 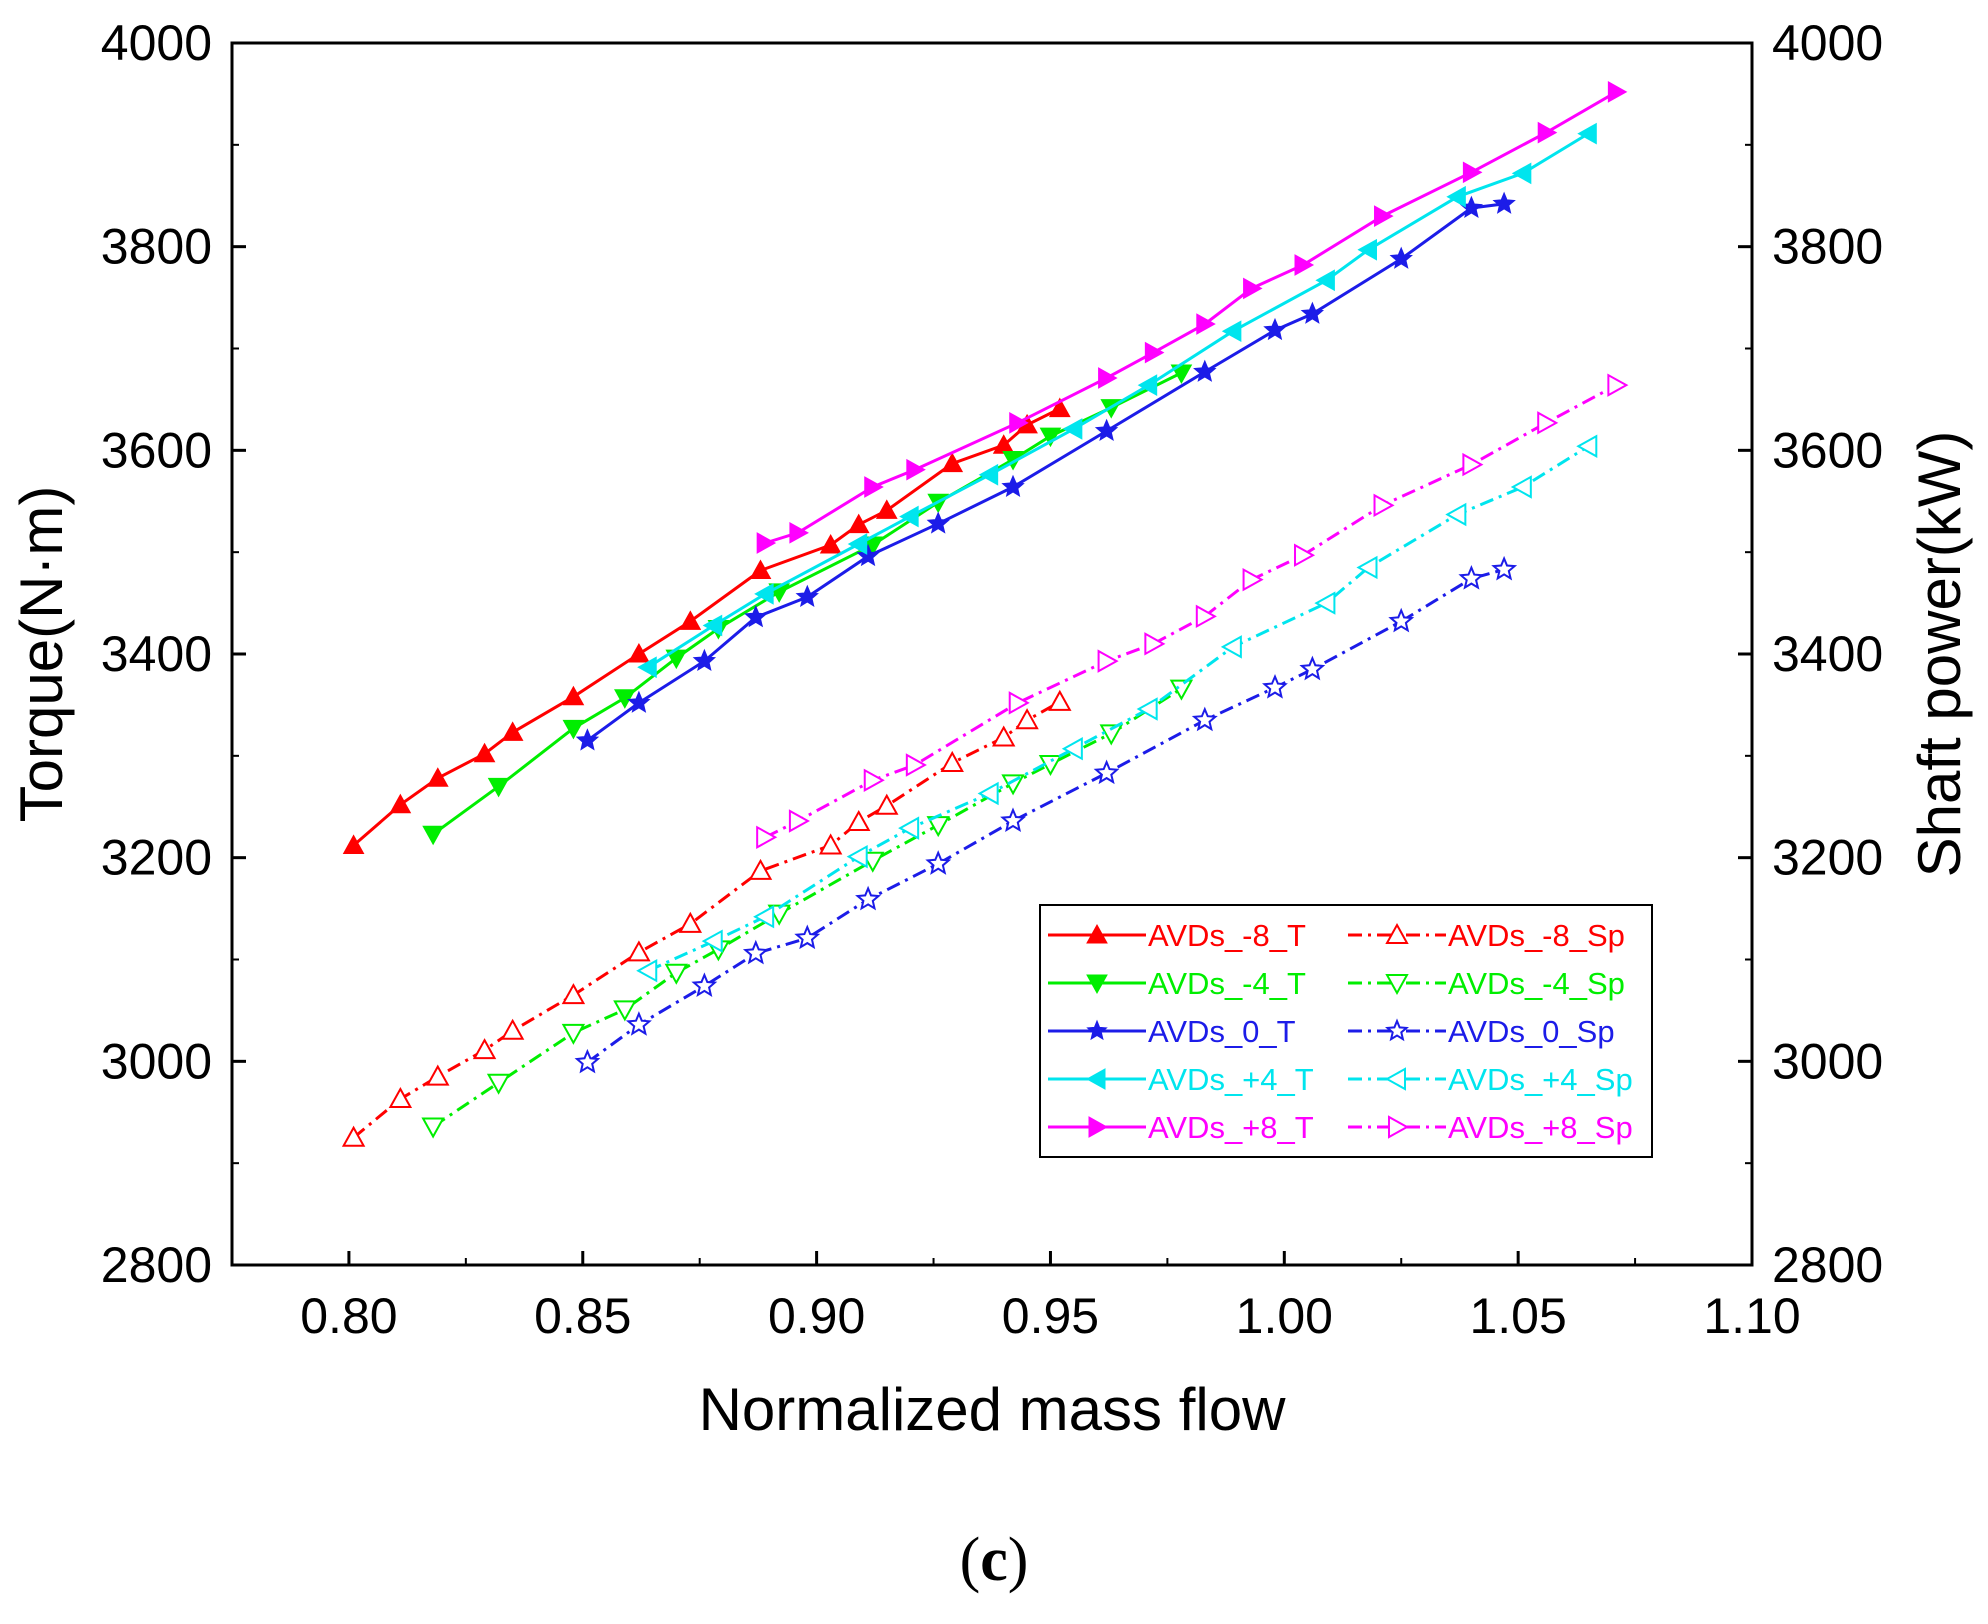 What do you see at coordinates (1540, 1127) in the screenshot?
I see `legend-label: AVDs_+8_Sp` at bounding box center [1540, 1127].